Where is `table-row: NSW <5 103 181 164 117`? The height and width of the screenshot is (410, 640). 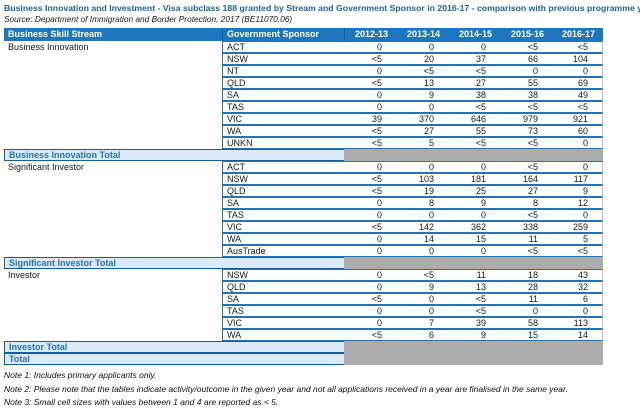
table-row: NSW <5 103 181 164 117 is located at coordinates (303, 179).